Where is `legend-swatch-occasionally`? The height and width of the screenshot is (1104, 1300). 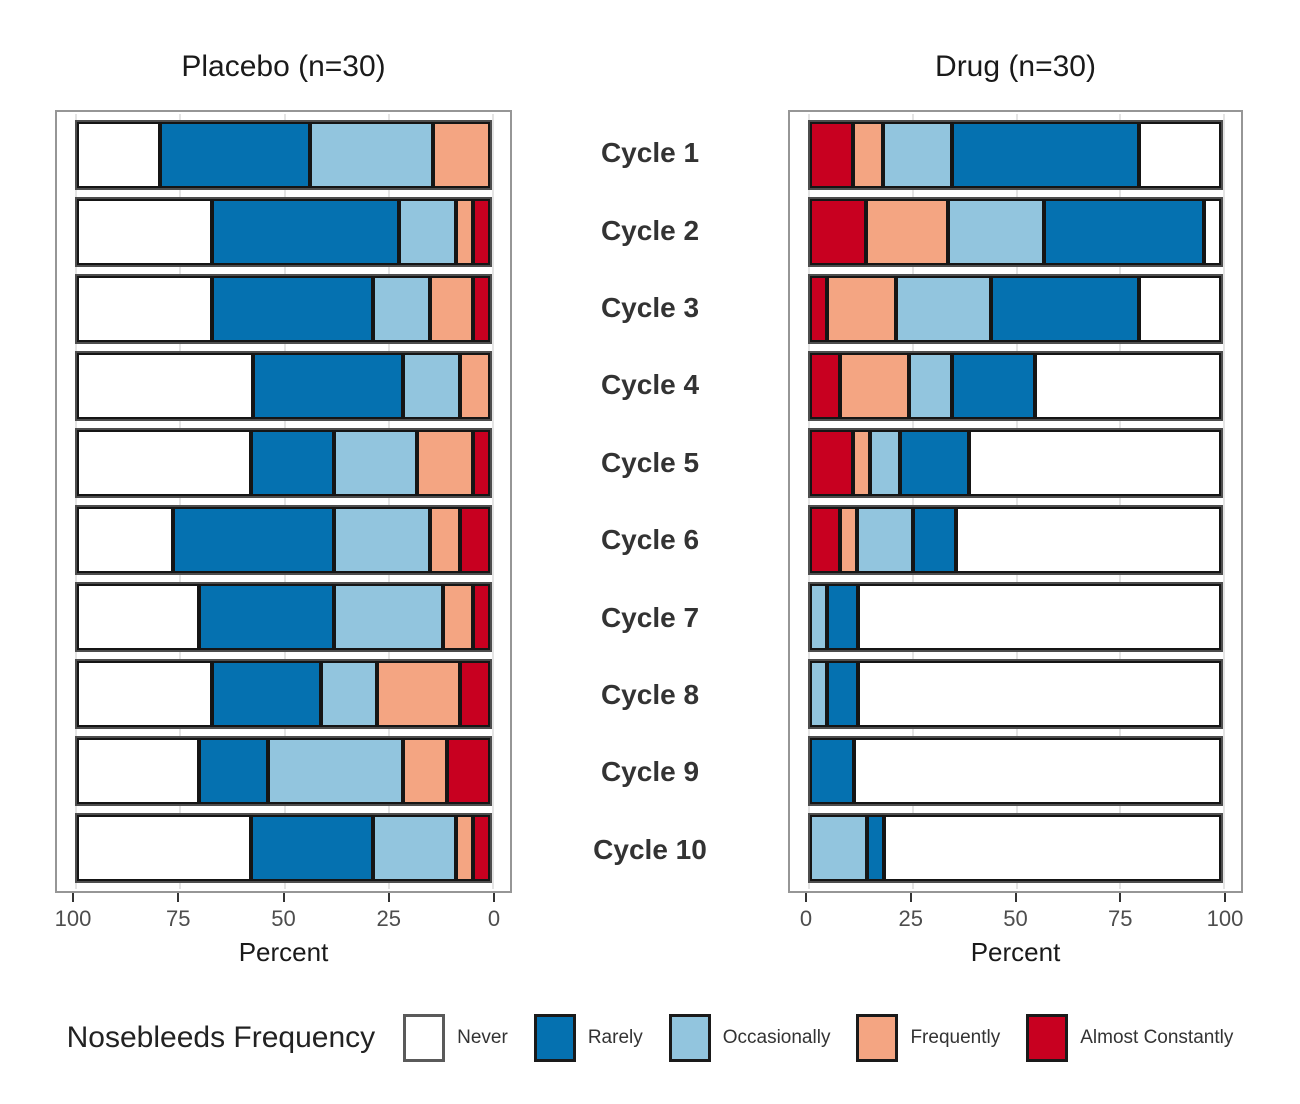 legend-swatch-occasionally is located at coordinates (689, 1038).